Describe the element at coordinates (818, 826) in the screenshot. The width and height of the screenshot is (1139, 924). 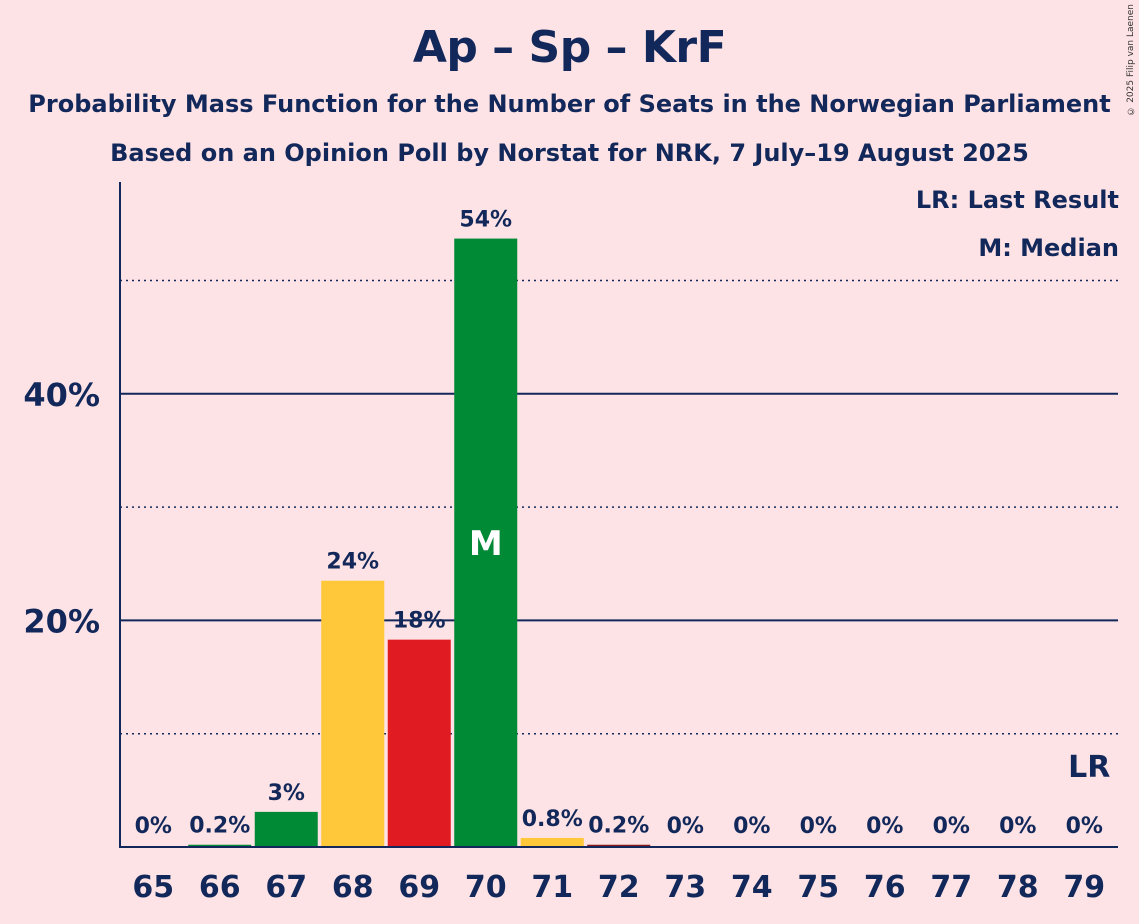
I see `value-label-75: 0%` at that location.